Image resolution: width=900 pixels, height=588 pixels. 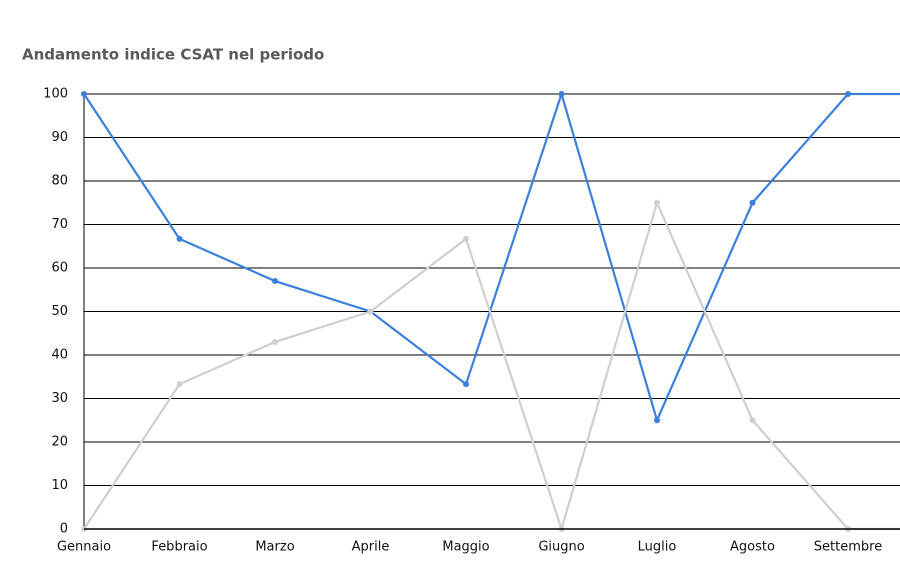 I want to click on x-tick-label: Luglio, so click(x=657, y=547).